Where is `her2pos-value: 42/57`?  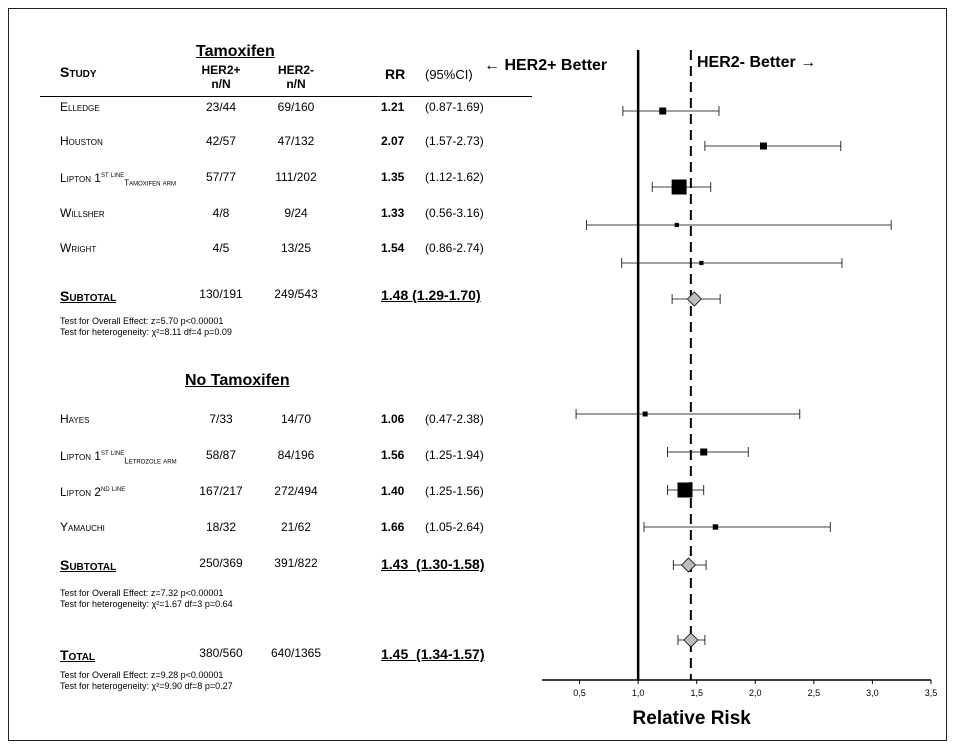 her2pos-value: 42/57 is located at coordinates (221, 141).